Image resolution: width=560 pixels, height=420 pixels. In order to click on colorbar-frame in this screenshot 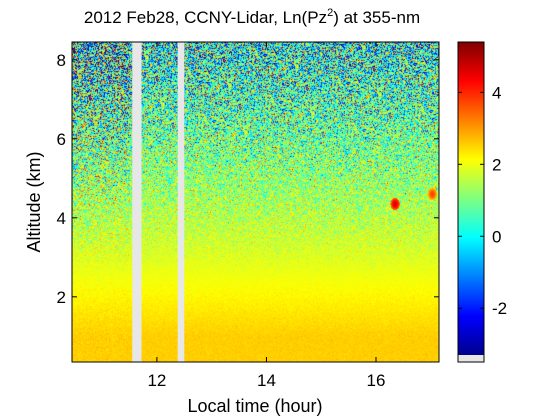, I will do `click(471, 202)`.